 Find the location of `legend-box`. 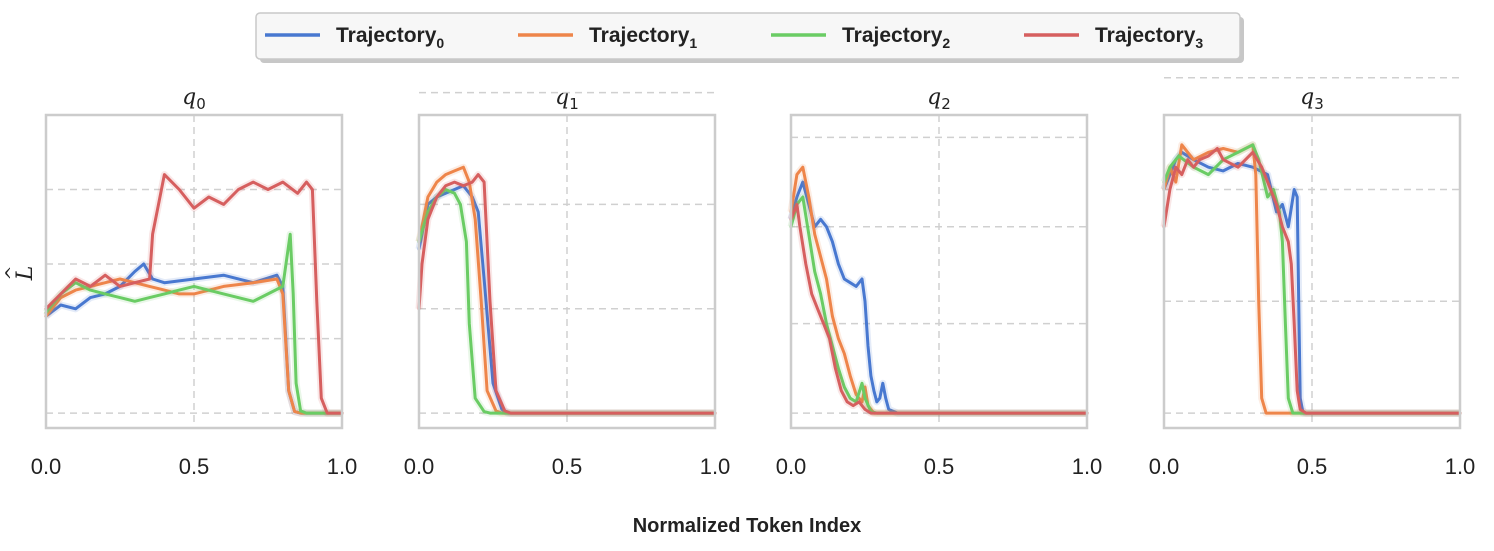

legend-box is located at coordinates (748, 36).